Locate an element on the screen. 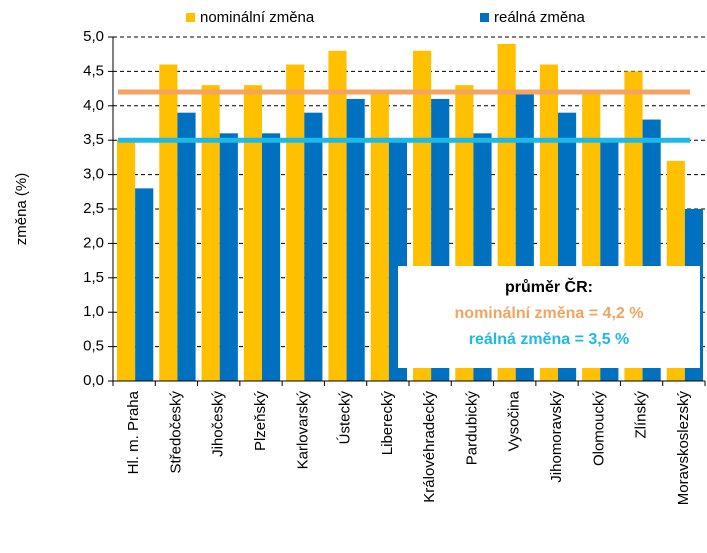 This screenshot has height=553, width=707. legend-label: reálná změna is located at coordinates (540, 17).